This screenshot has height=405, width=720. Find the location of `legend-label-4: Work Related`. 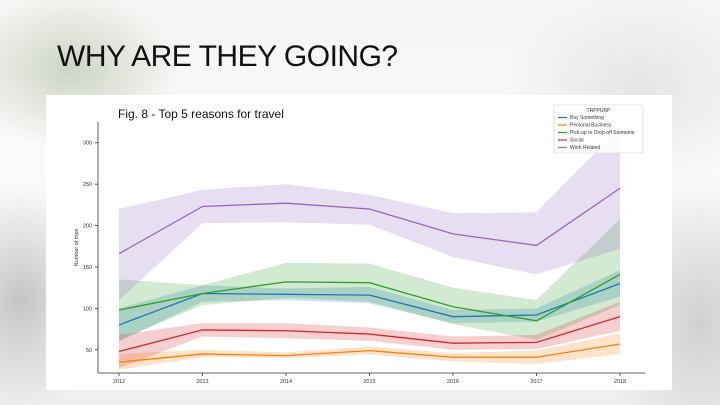

legend-label-4: Work Related is located at coordinates (585, 148).